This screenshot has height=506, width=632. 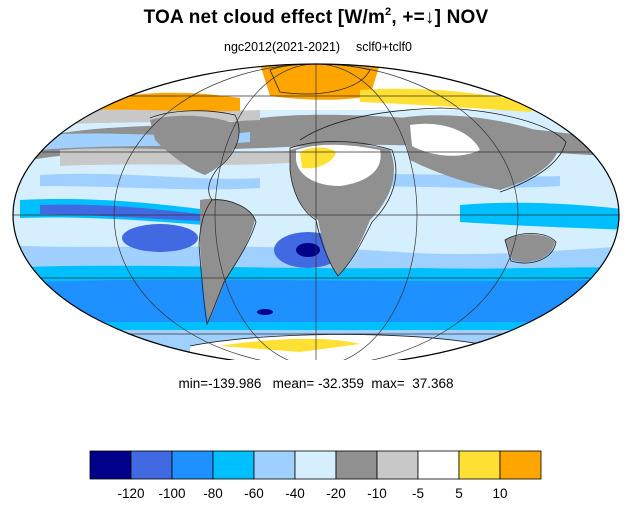 I want to click on colorbar-label: -120, so click(x=130, y=493).